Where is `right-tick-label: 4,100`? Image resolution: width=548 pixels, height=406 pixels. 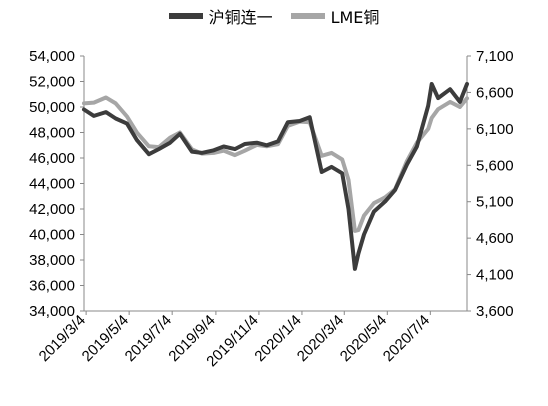 right-tick-label: 4,100 is located at coordinates (495, 275).